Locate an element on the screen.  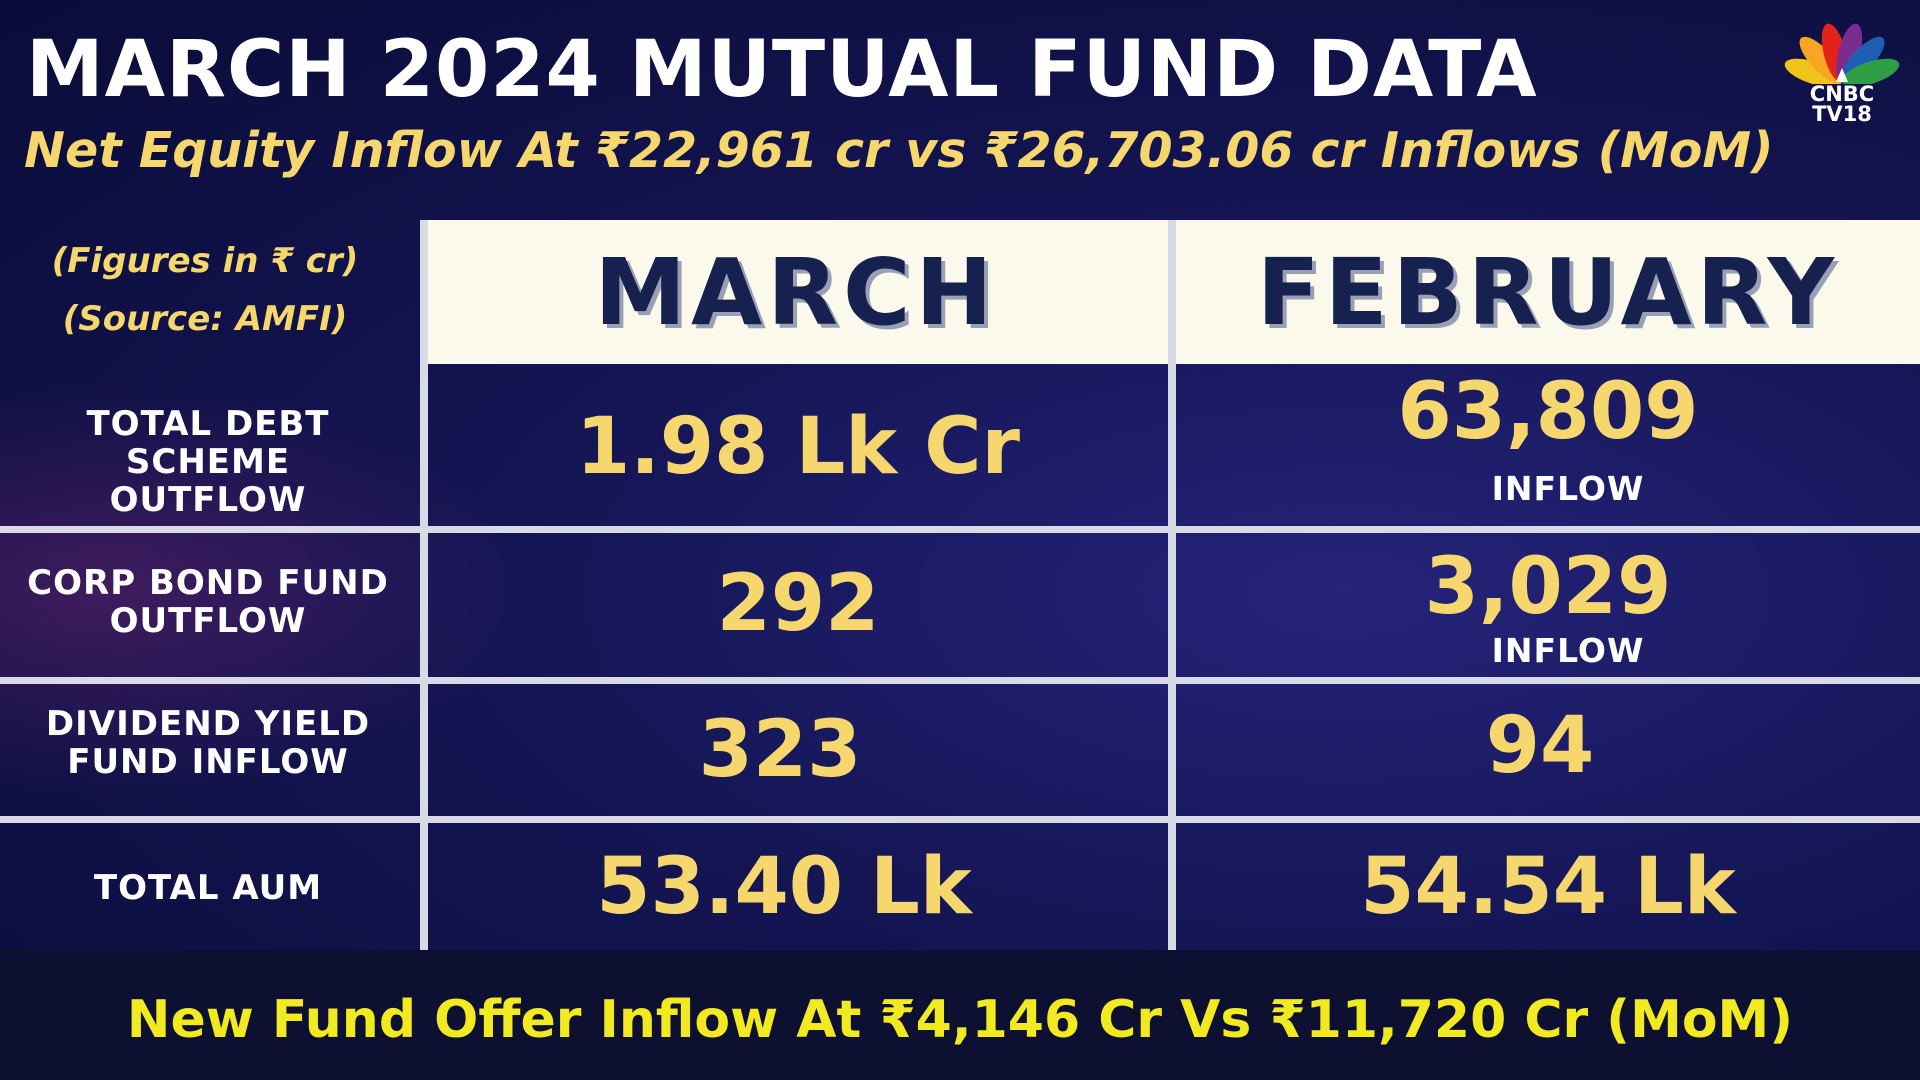
figures-note: (Figures in ₹ cr) is located at coordinates (205, 261).